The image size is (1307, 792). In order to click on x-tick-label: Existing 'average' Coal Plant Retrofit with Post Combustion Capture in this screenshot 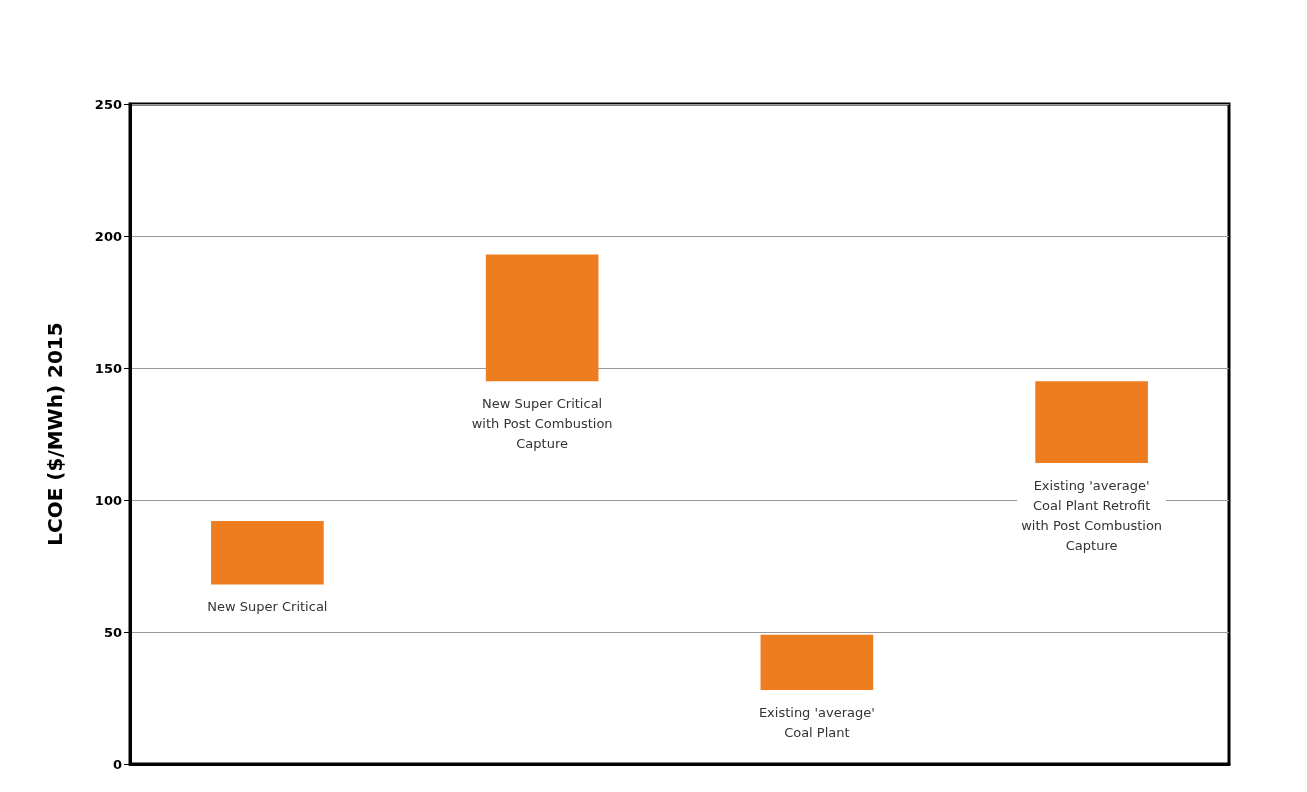, I will do `click(1092, 515)`.